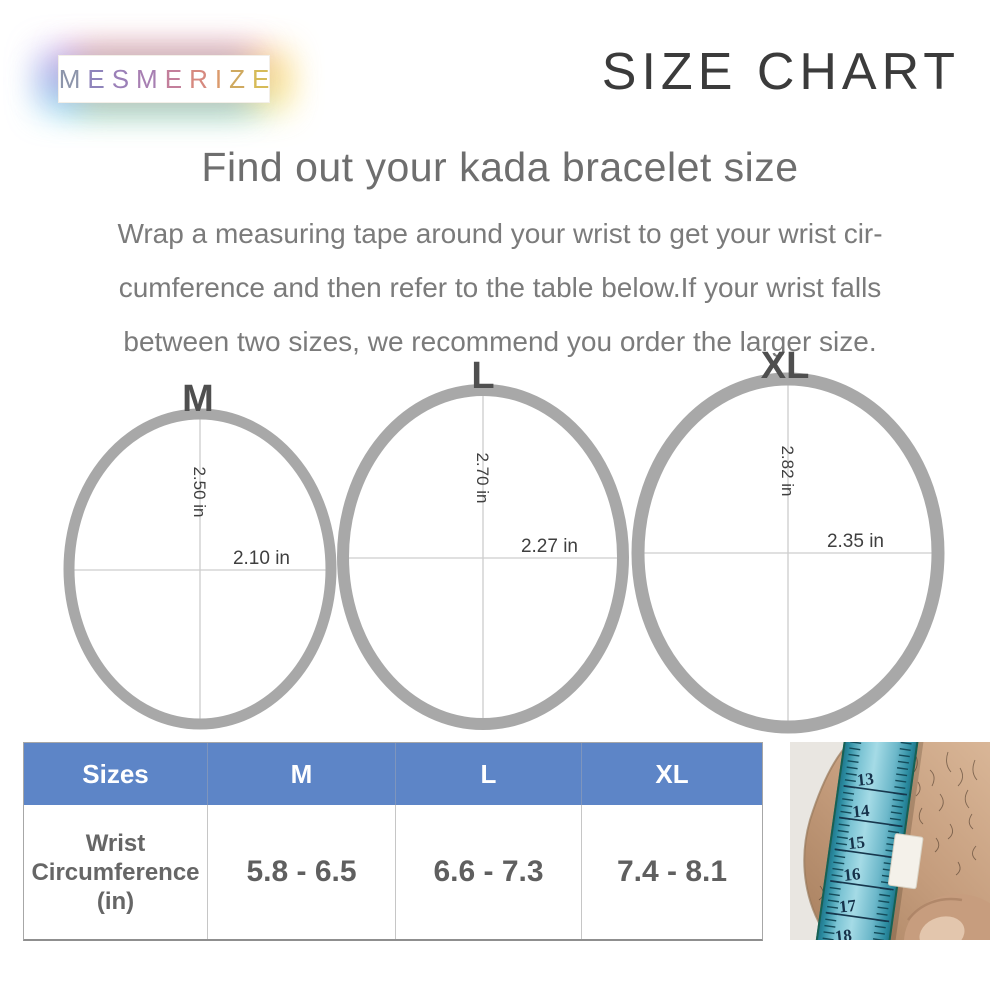 The width and height of the screenshot is (1000, 1000). Describe the element at coordinates (222, 78) in the screenshot. I see `brand-letter: I` at that location.